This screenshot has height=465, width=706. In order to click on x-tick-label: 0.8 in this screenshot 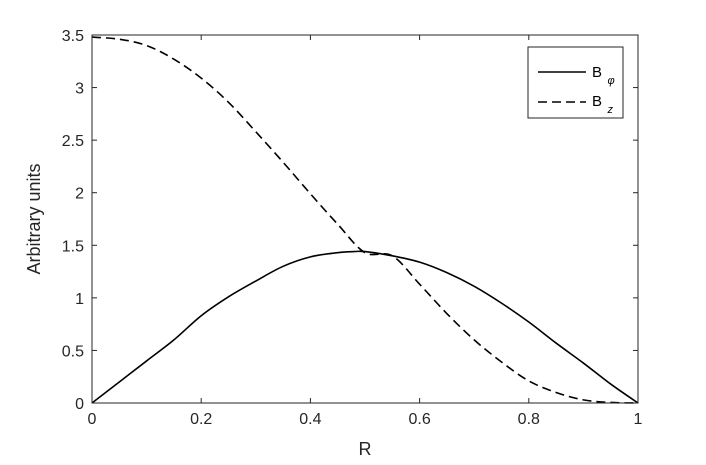, I will do `click(529, 419)`.